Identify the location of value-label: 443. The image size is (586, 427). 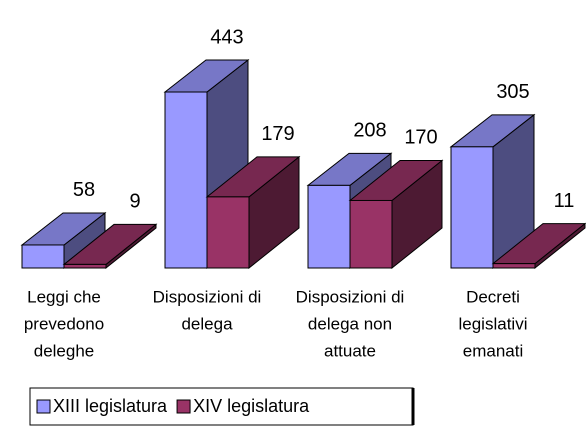
(226, 37).